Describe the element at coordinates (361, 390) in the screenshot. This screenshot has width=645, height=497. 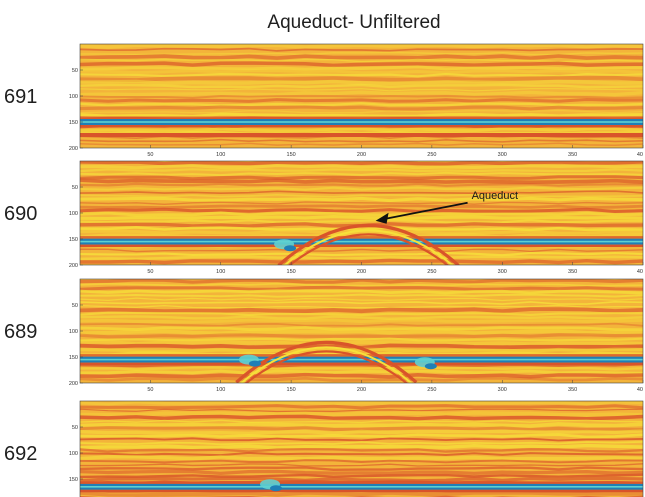
I see `x-tick-label: 200` at that location.